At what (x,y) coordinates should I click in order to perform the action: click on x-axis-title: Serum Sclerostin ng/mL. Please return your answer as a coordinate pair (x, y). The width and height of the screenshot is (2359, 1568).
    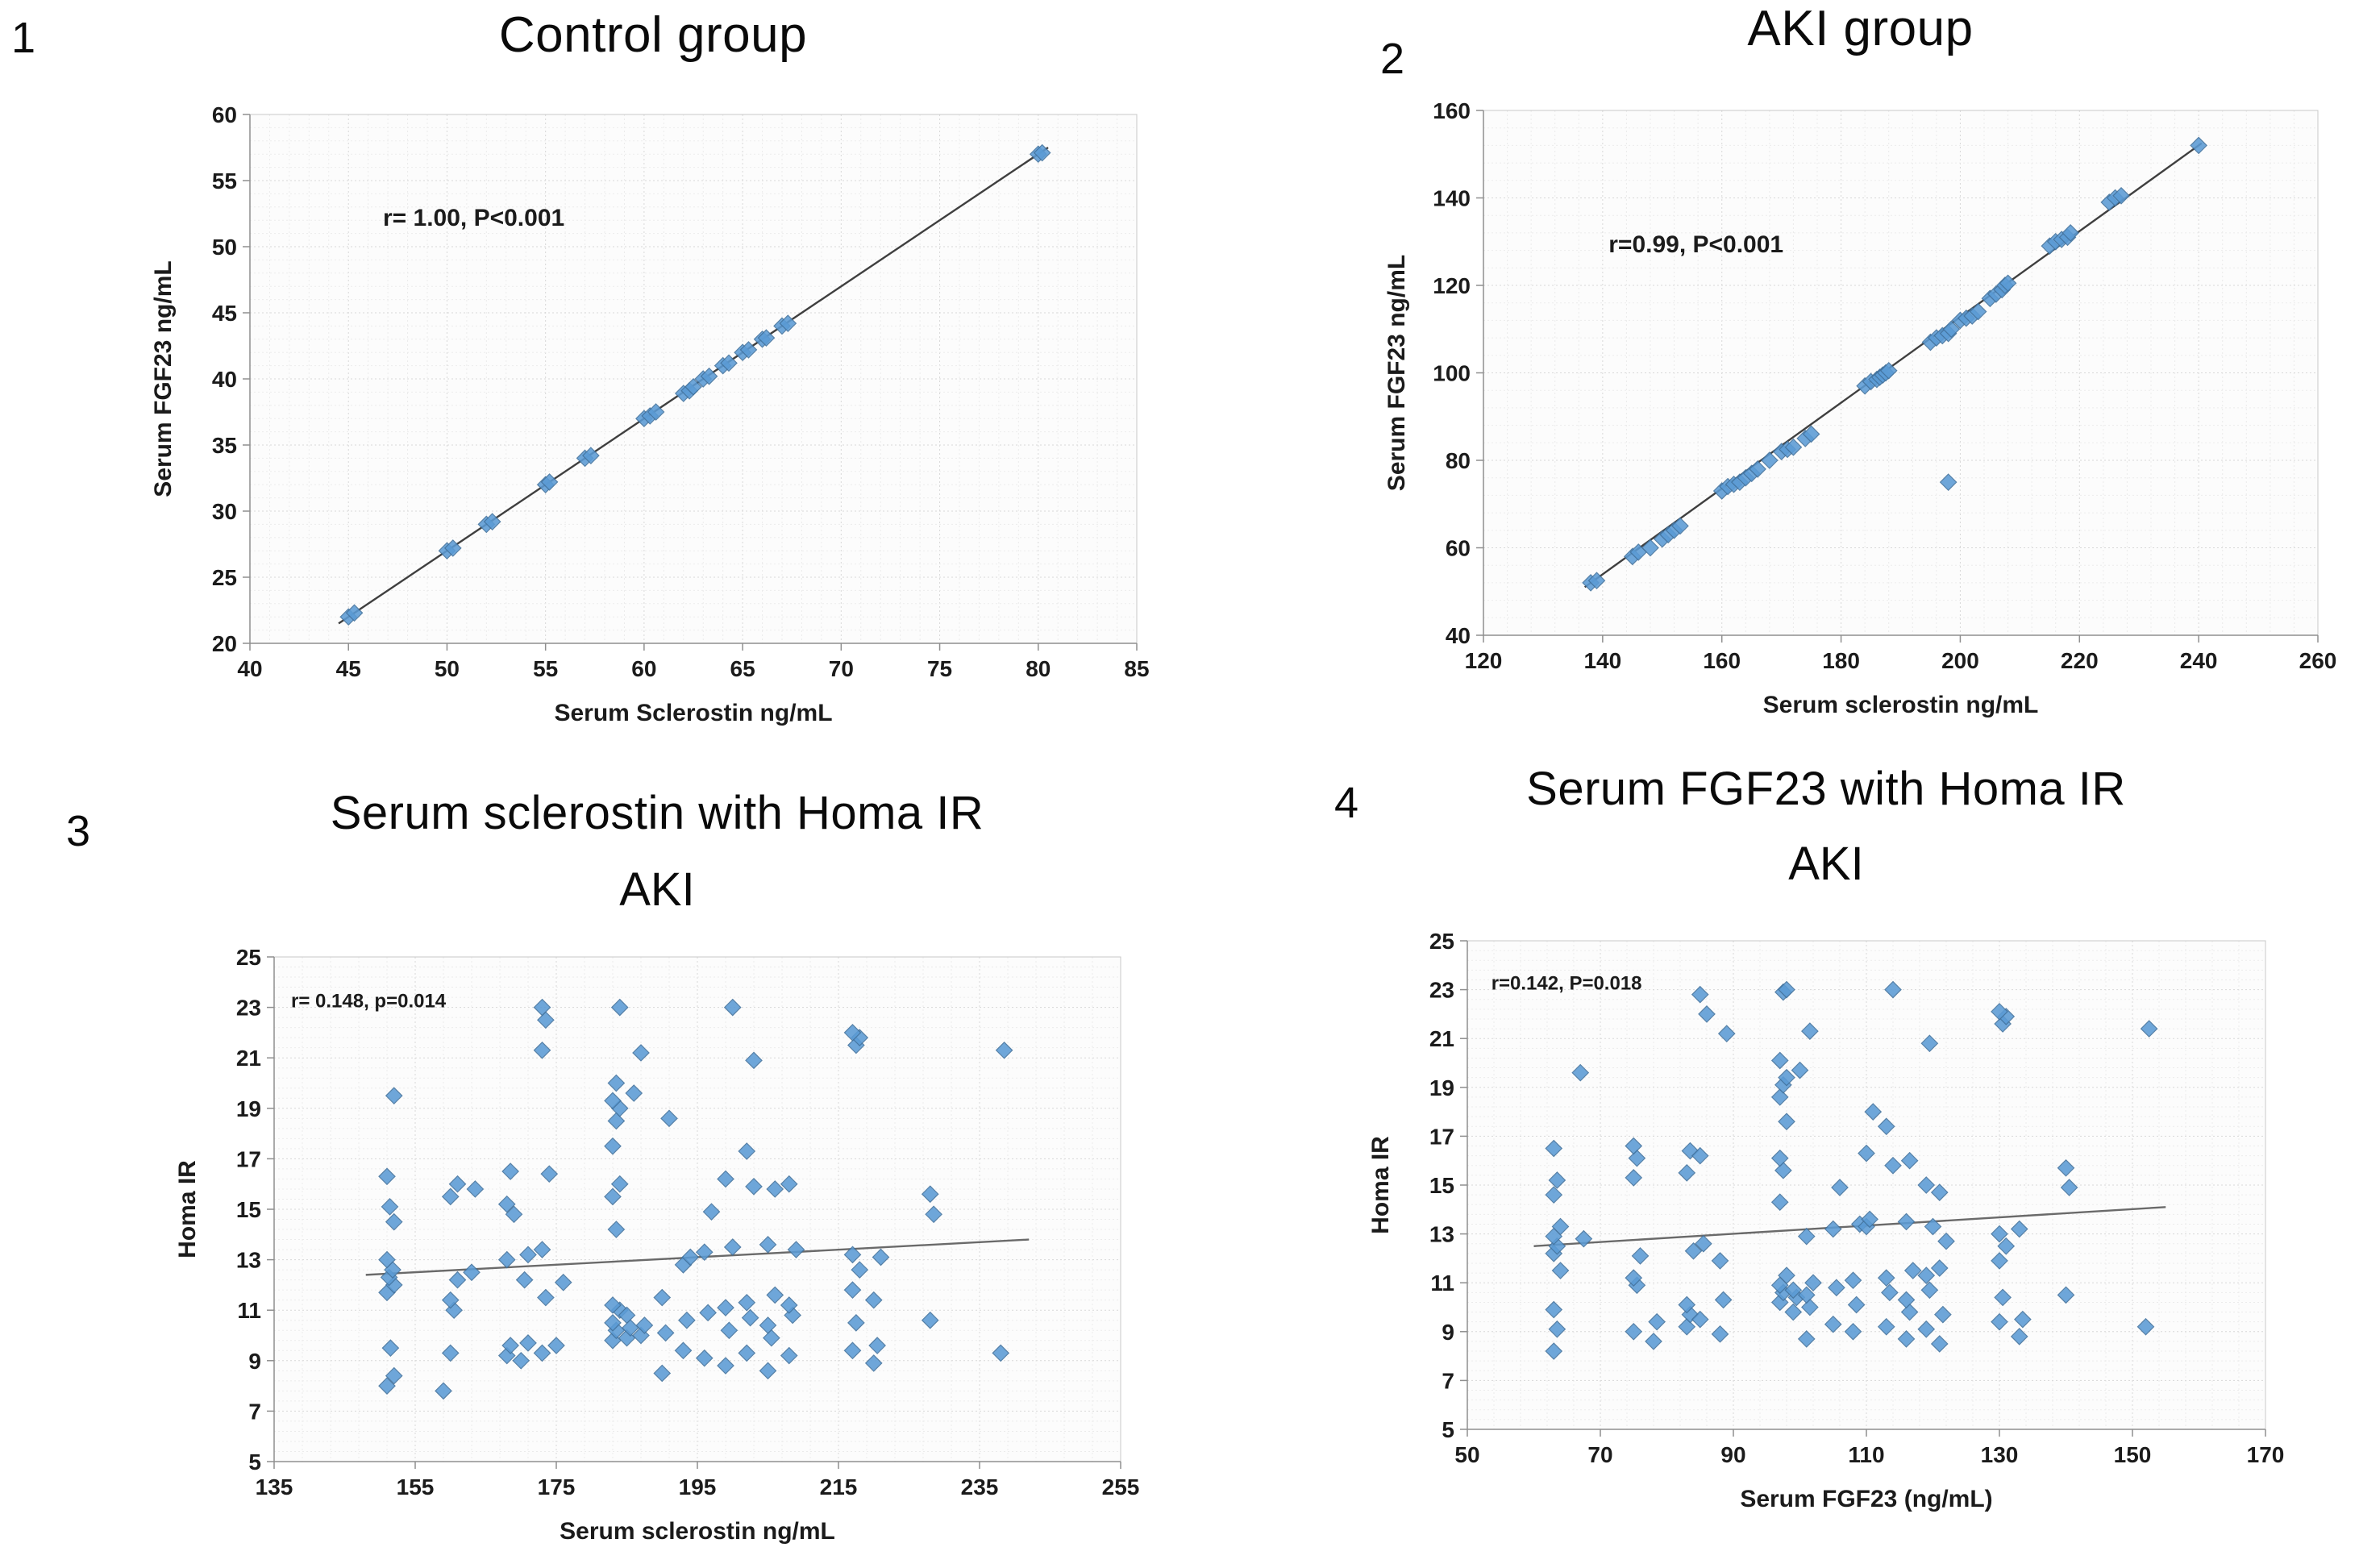
    Looking at the image, I should click on (693, 713).